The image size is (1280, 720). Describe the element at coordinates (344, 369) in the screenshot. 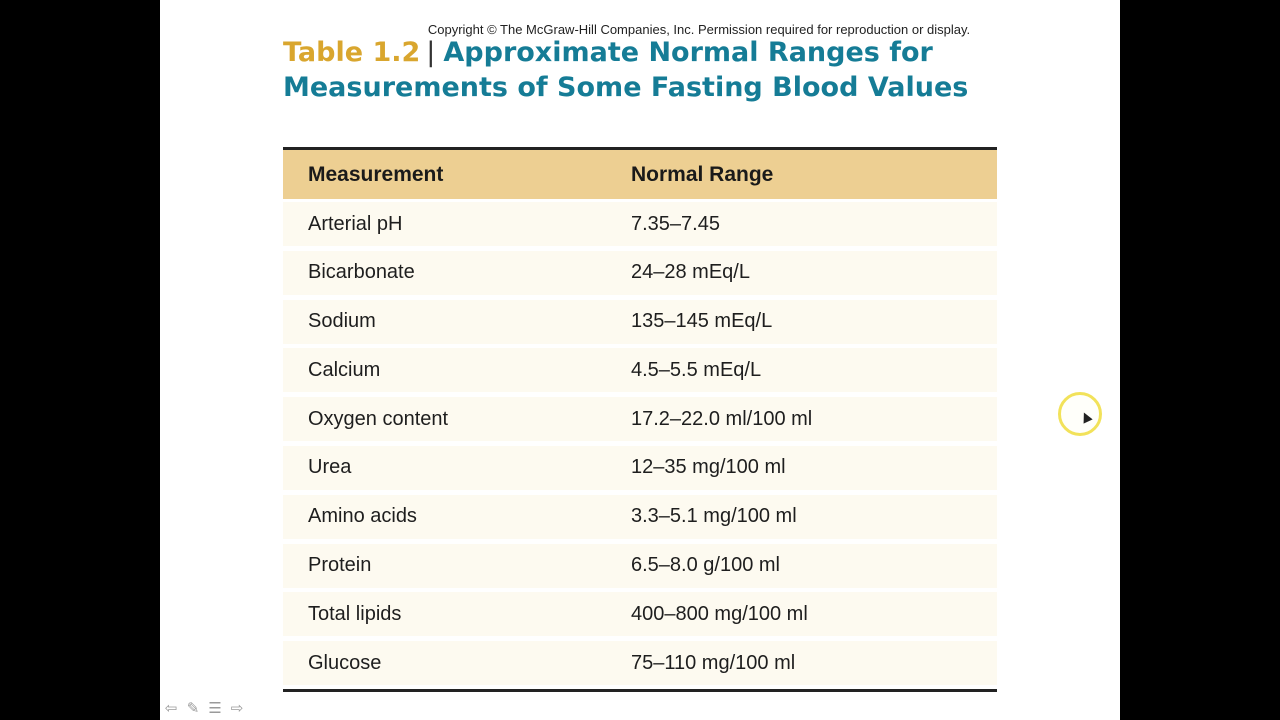

I see `measurement-cell: Calcium` at that location.